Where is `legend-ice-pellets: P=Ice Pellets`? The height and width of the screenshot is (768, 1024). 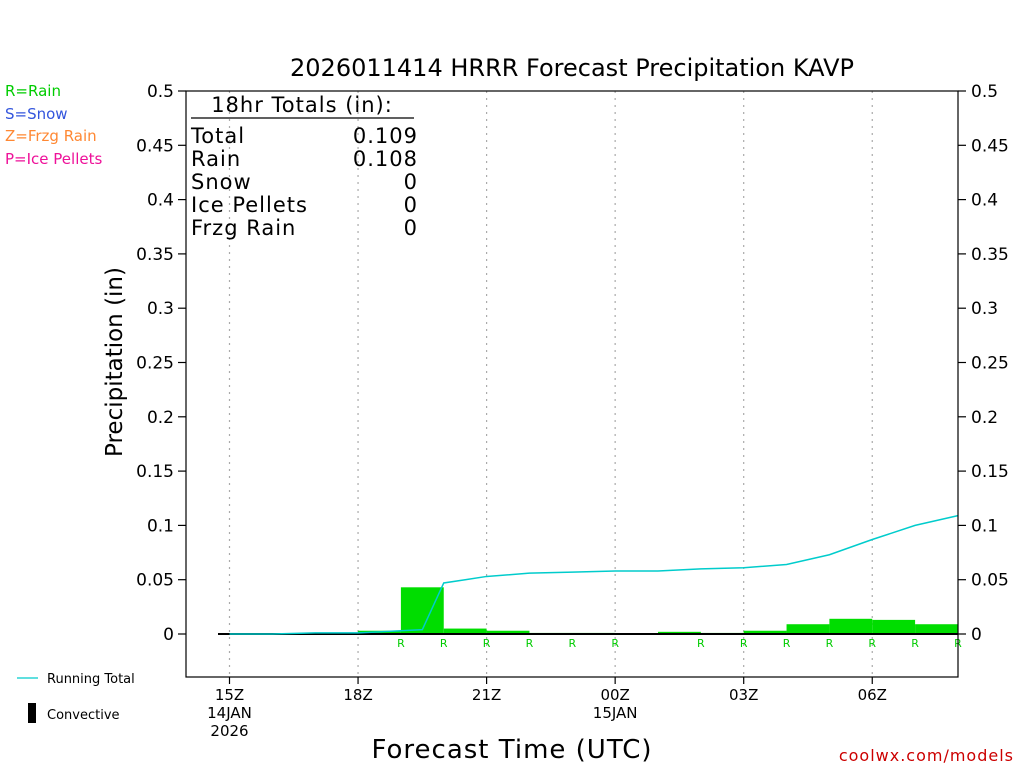
legend-ice-pellets: P=Ice Pellets is located at coordinates (53, 159).